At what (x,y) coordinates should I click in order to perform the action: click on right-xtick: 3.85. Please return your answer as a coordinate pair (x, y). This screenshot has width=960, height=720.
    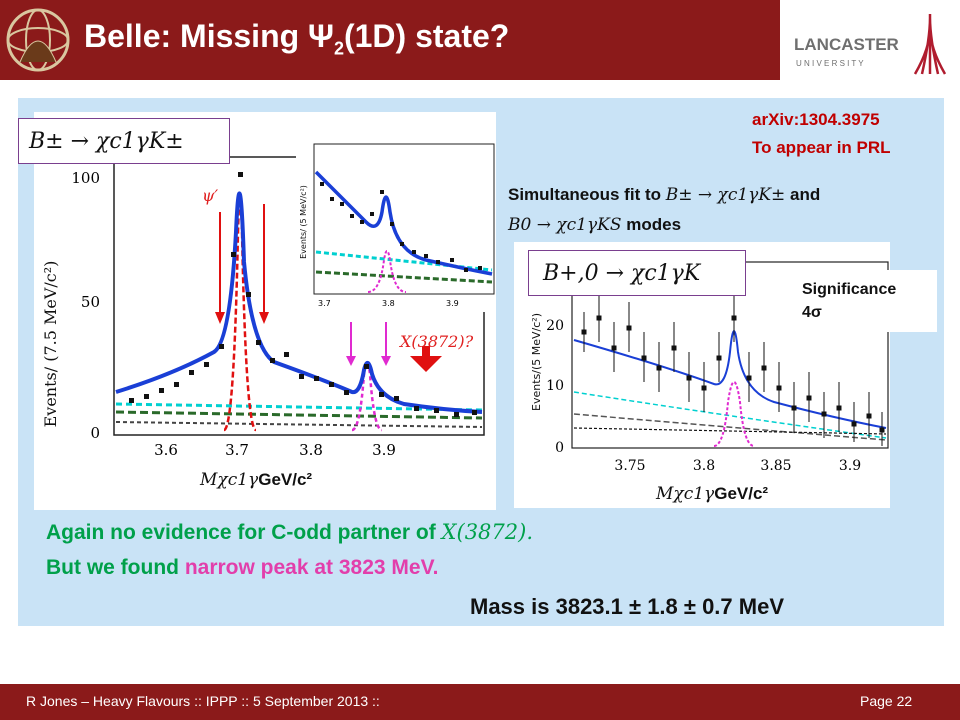
    Looking at the image, I should click on (775, 466).